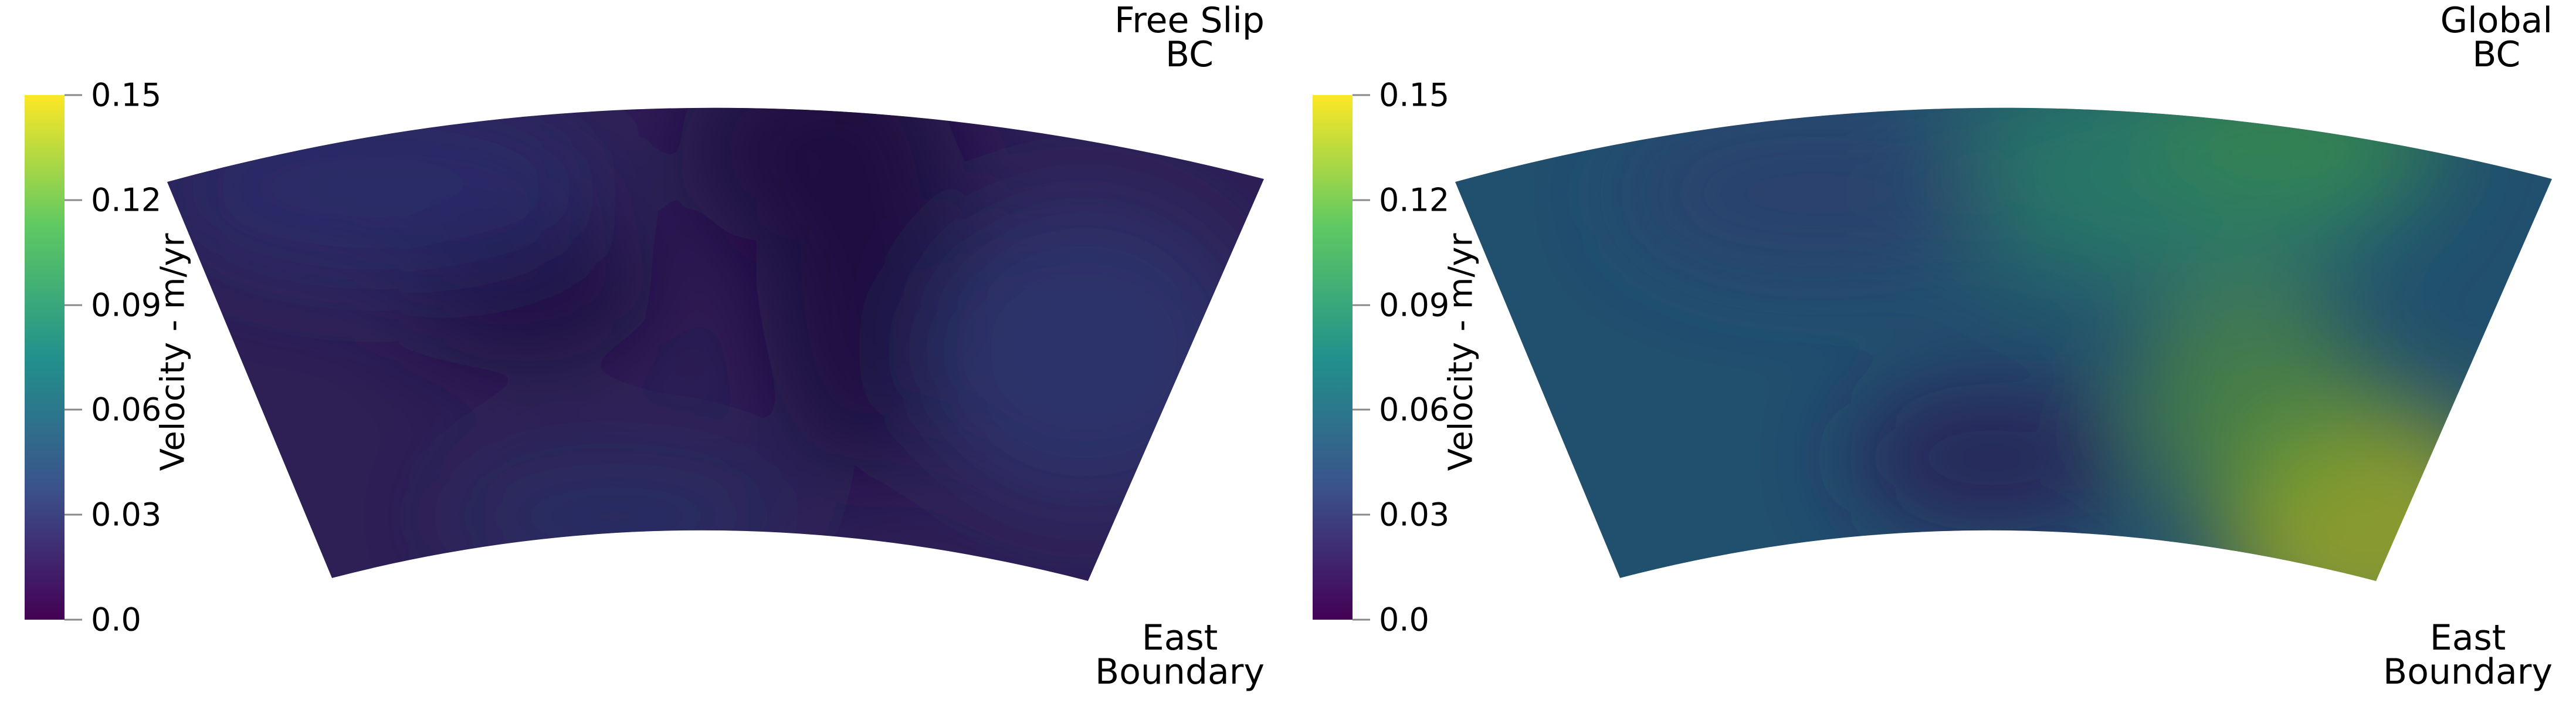 The height and width of the screenshot is (703, 2576). What do you see at coordinates (1189, 37) in the screenshot?
I see `boundary-condition-label: Free Slip BC` at bounding box center [1189, 37].